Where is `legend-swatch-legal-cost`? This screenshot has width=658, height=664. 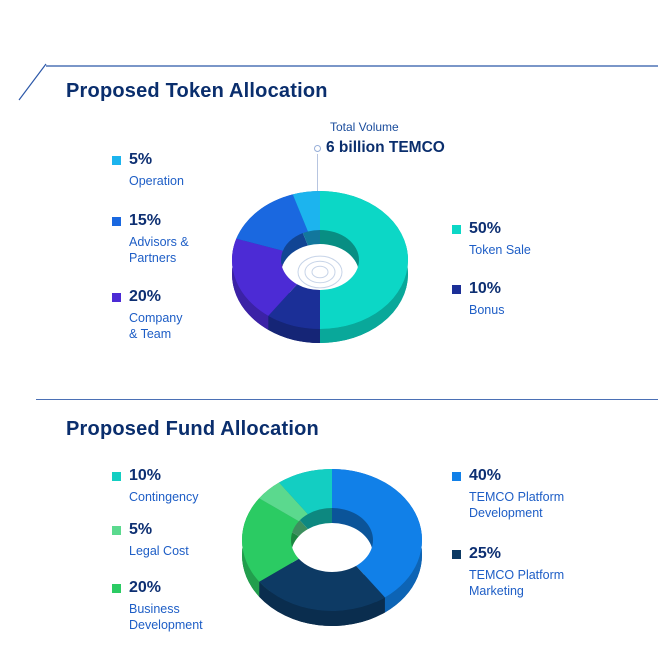
legend-swatch-legal-cost is located at coordinates (116, 530).